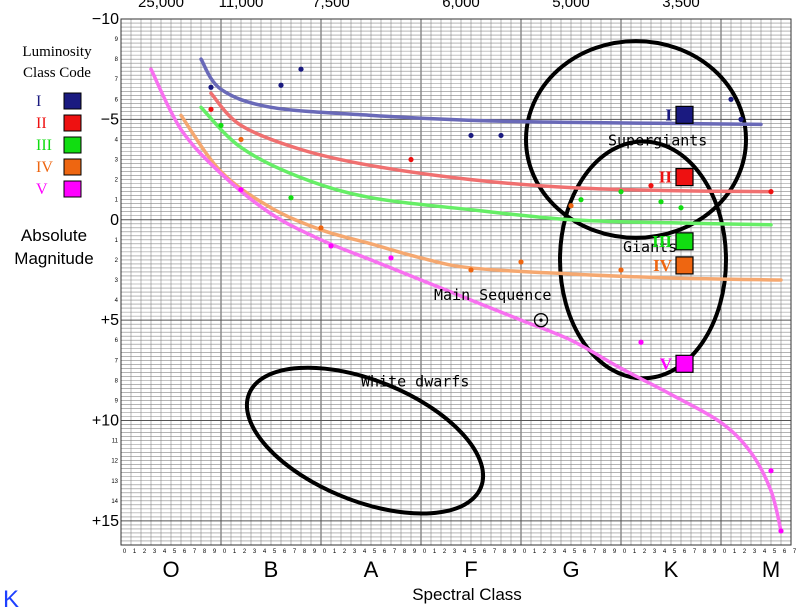 The height and width of the screenshot is (607, 811). I want to click on y-major-tick-label: −10, so click(105, 19).